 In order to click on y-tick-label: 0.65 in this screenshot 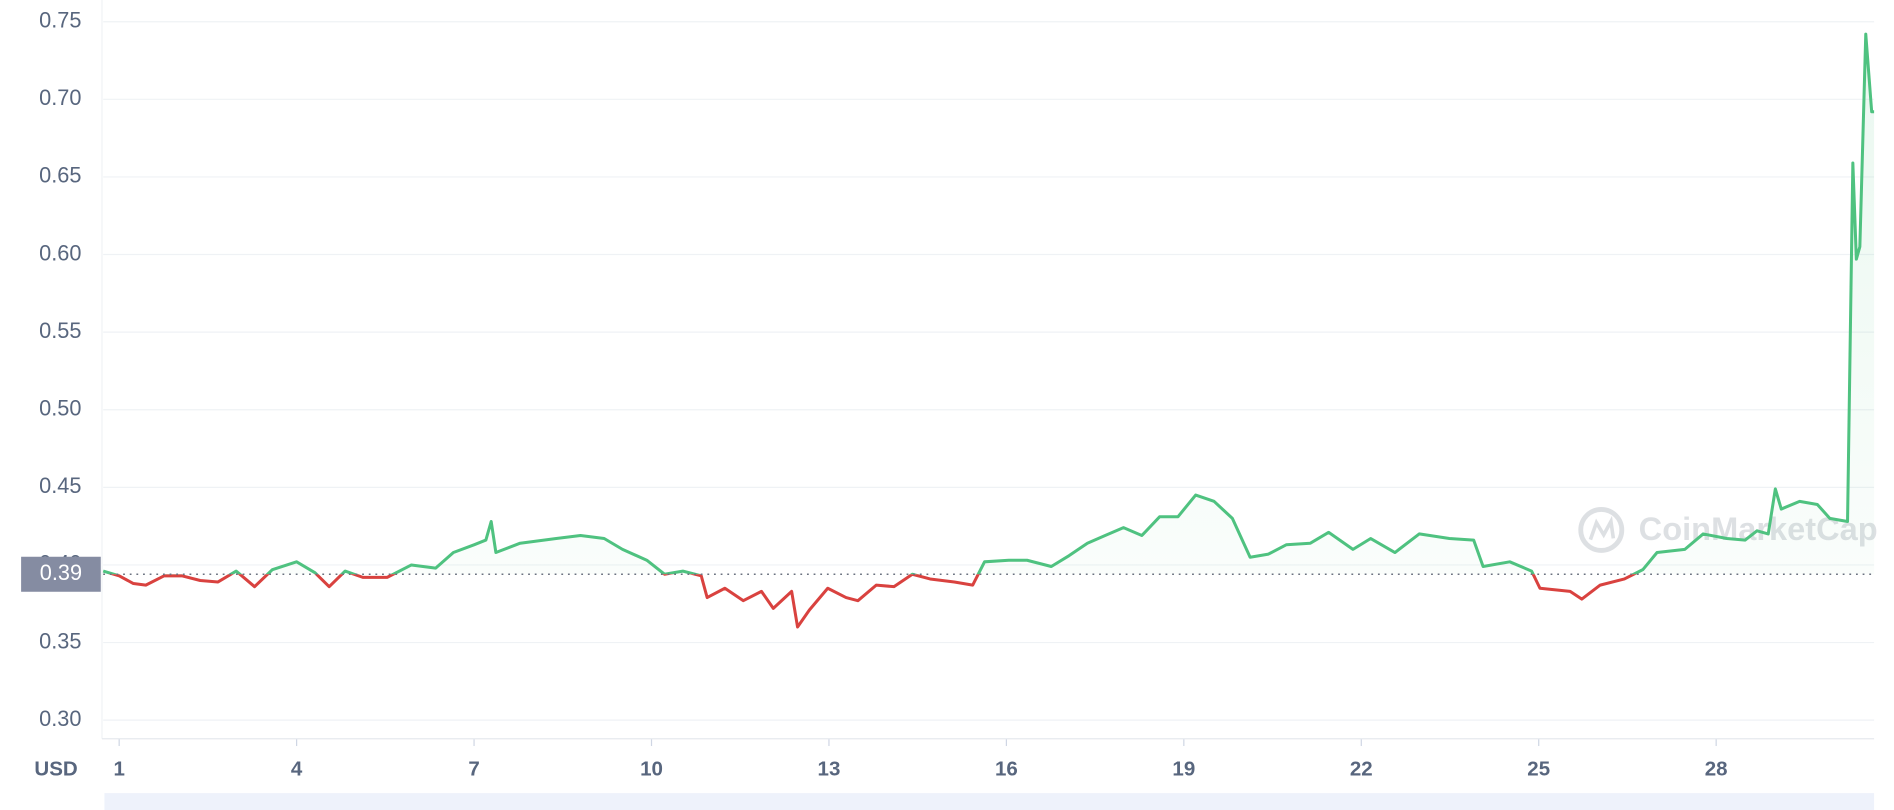, I will do `click(60, 175)`.